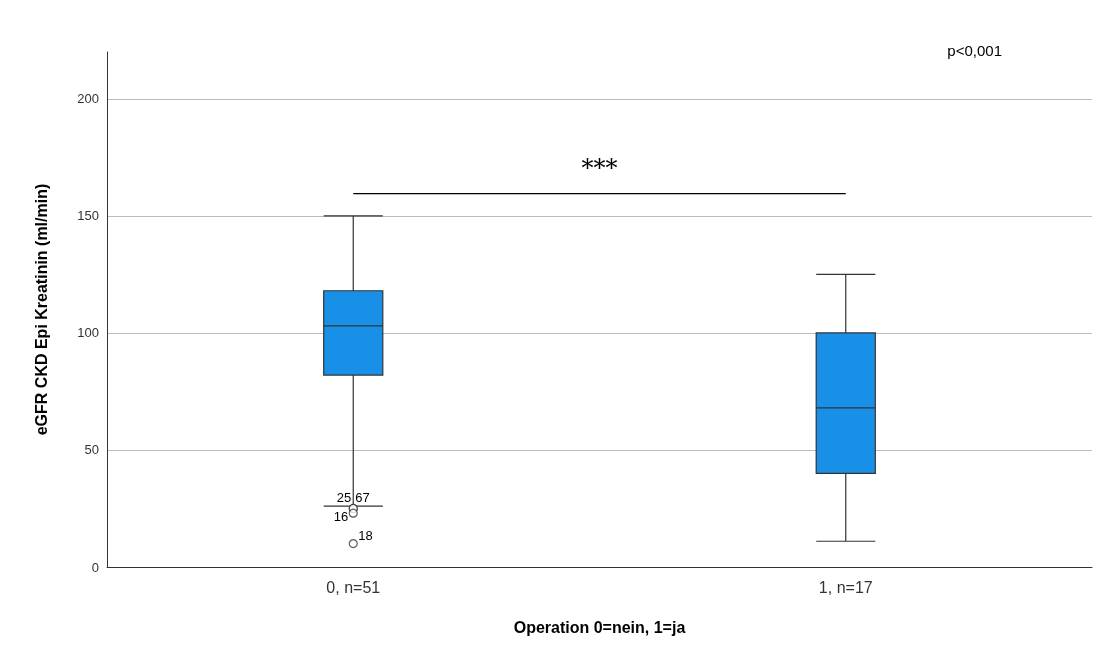 The width and height of the screenshot is (1107, 655). Describe the element at coordinates (974, 50) in the screenshot. I see `annotation: p<0,001` at that location.